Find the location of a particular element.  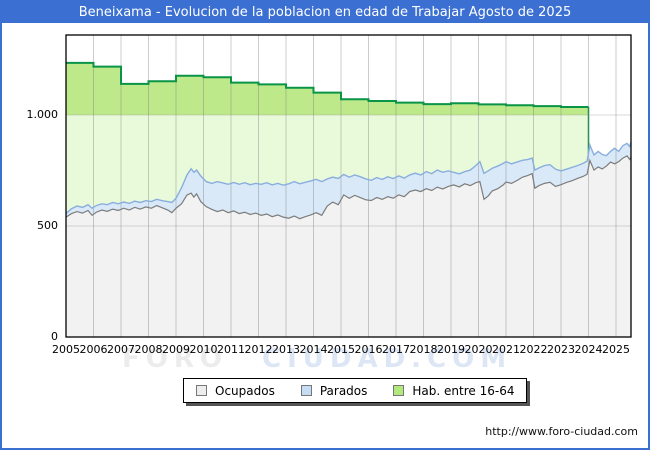

x-axis-tick-label: 2015 is located at coordinates (341, 349).